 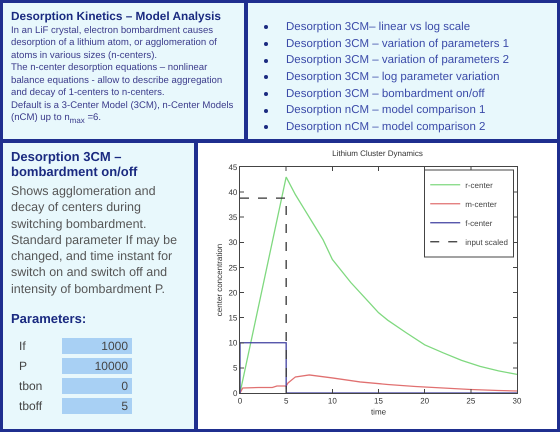 I want to click on y-tick-label: 25, so click(x=233, y=267).